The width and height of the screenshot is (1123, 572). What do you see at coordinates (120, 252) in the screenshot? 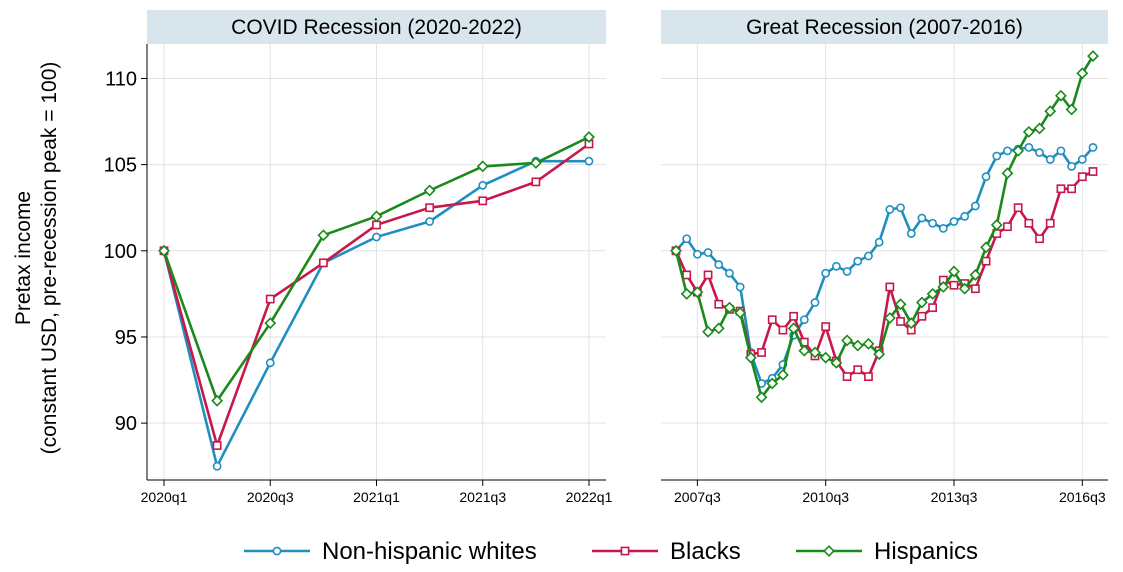
I see `y-tick-label: 100` at bounding box center [120, 252].